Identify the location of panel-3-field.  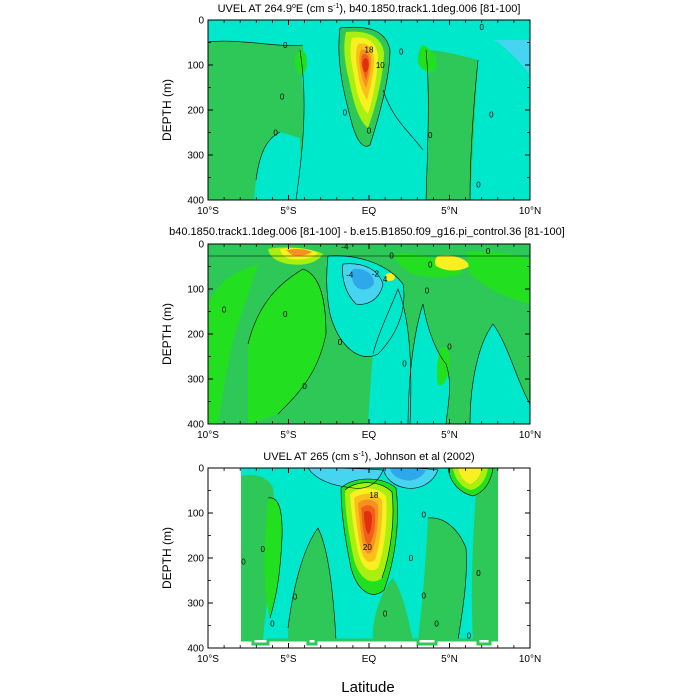
(369, 558).